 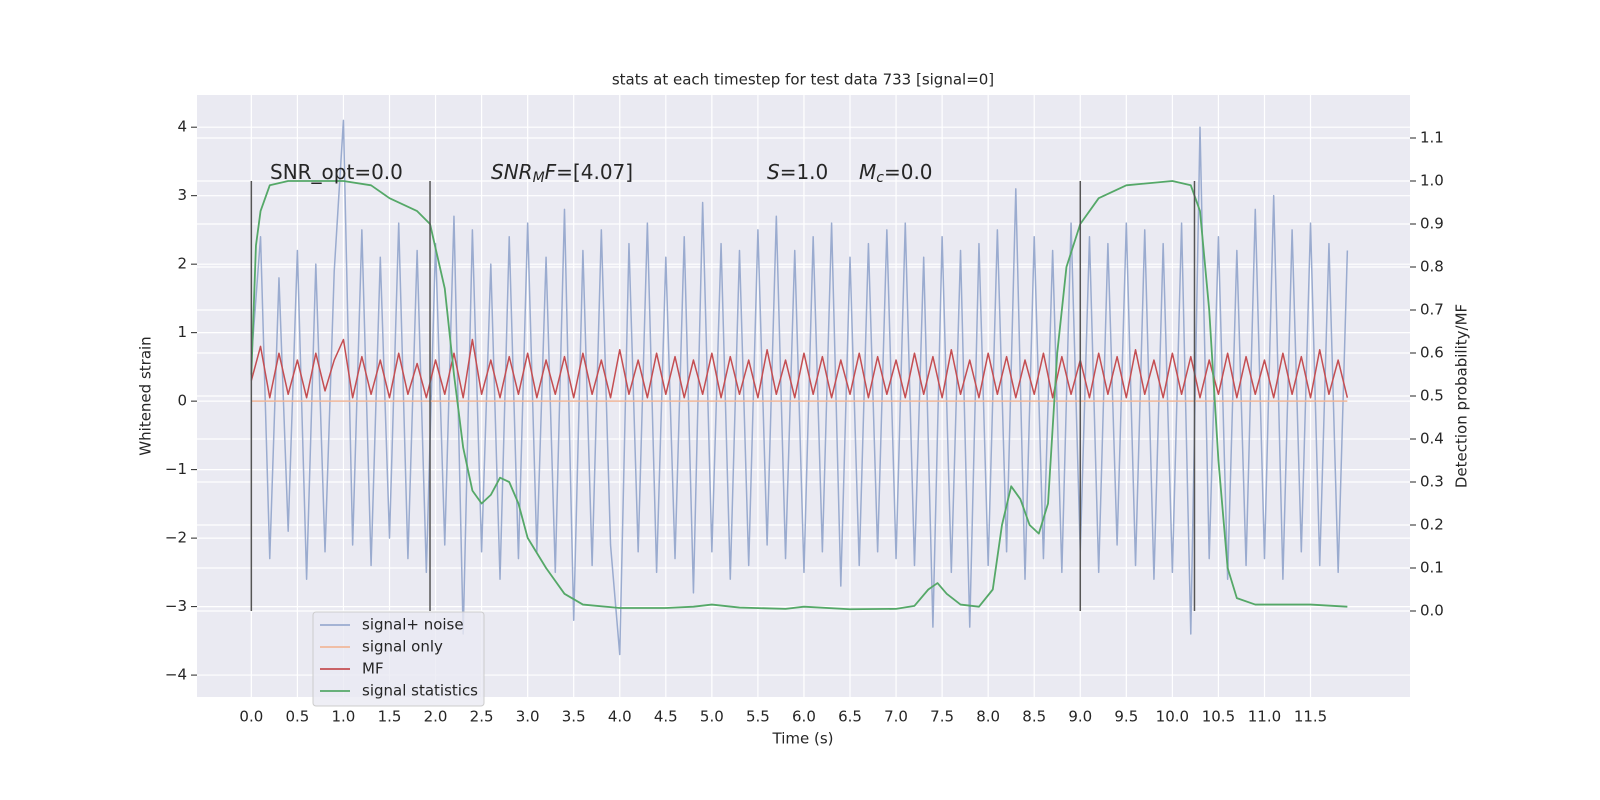 I want to click on x-tick-label: 5.0, so click(x=712, y=717).